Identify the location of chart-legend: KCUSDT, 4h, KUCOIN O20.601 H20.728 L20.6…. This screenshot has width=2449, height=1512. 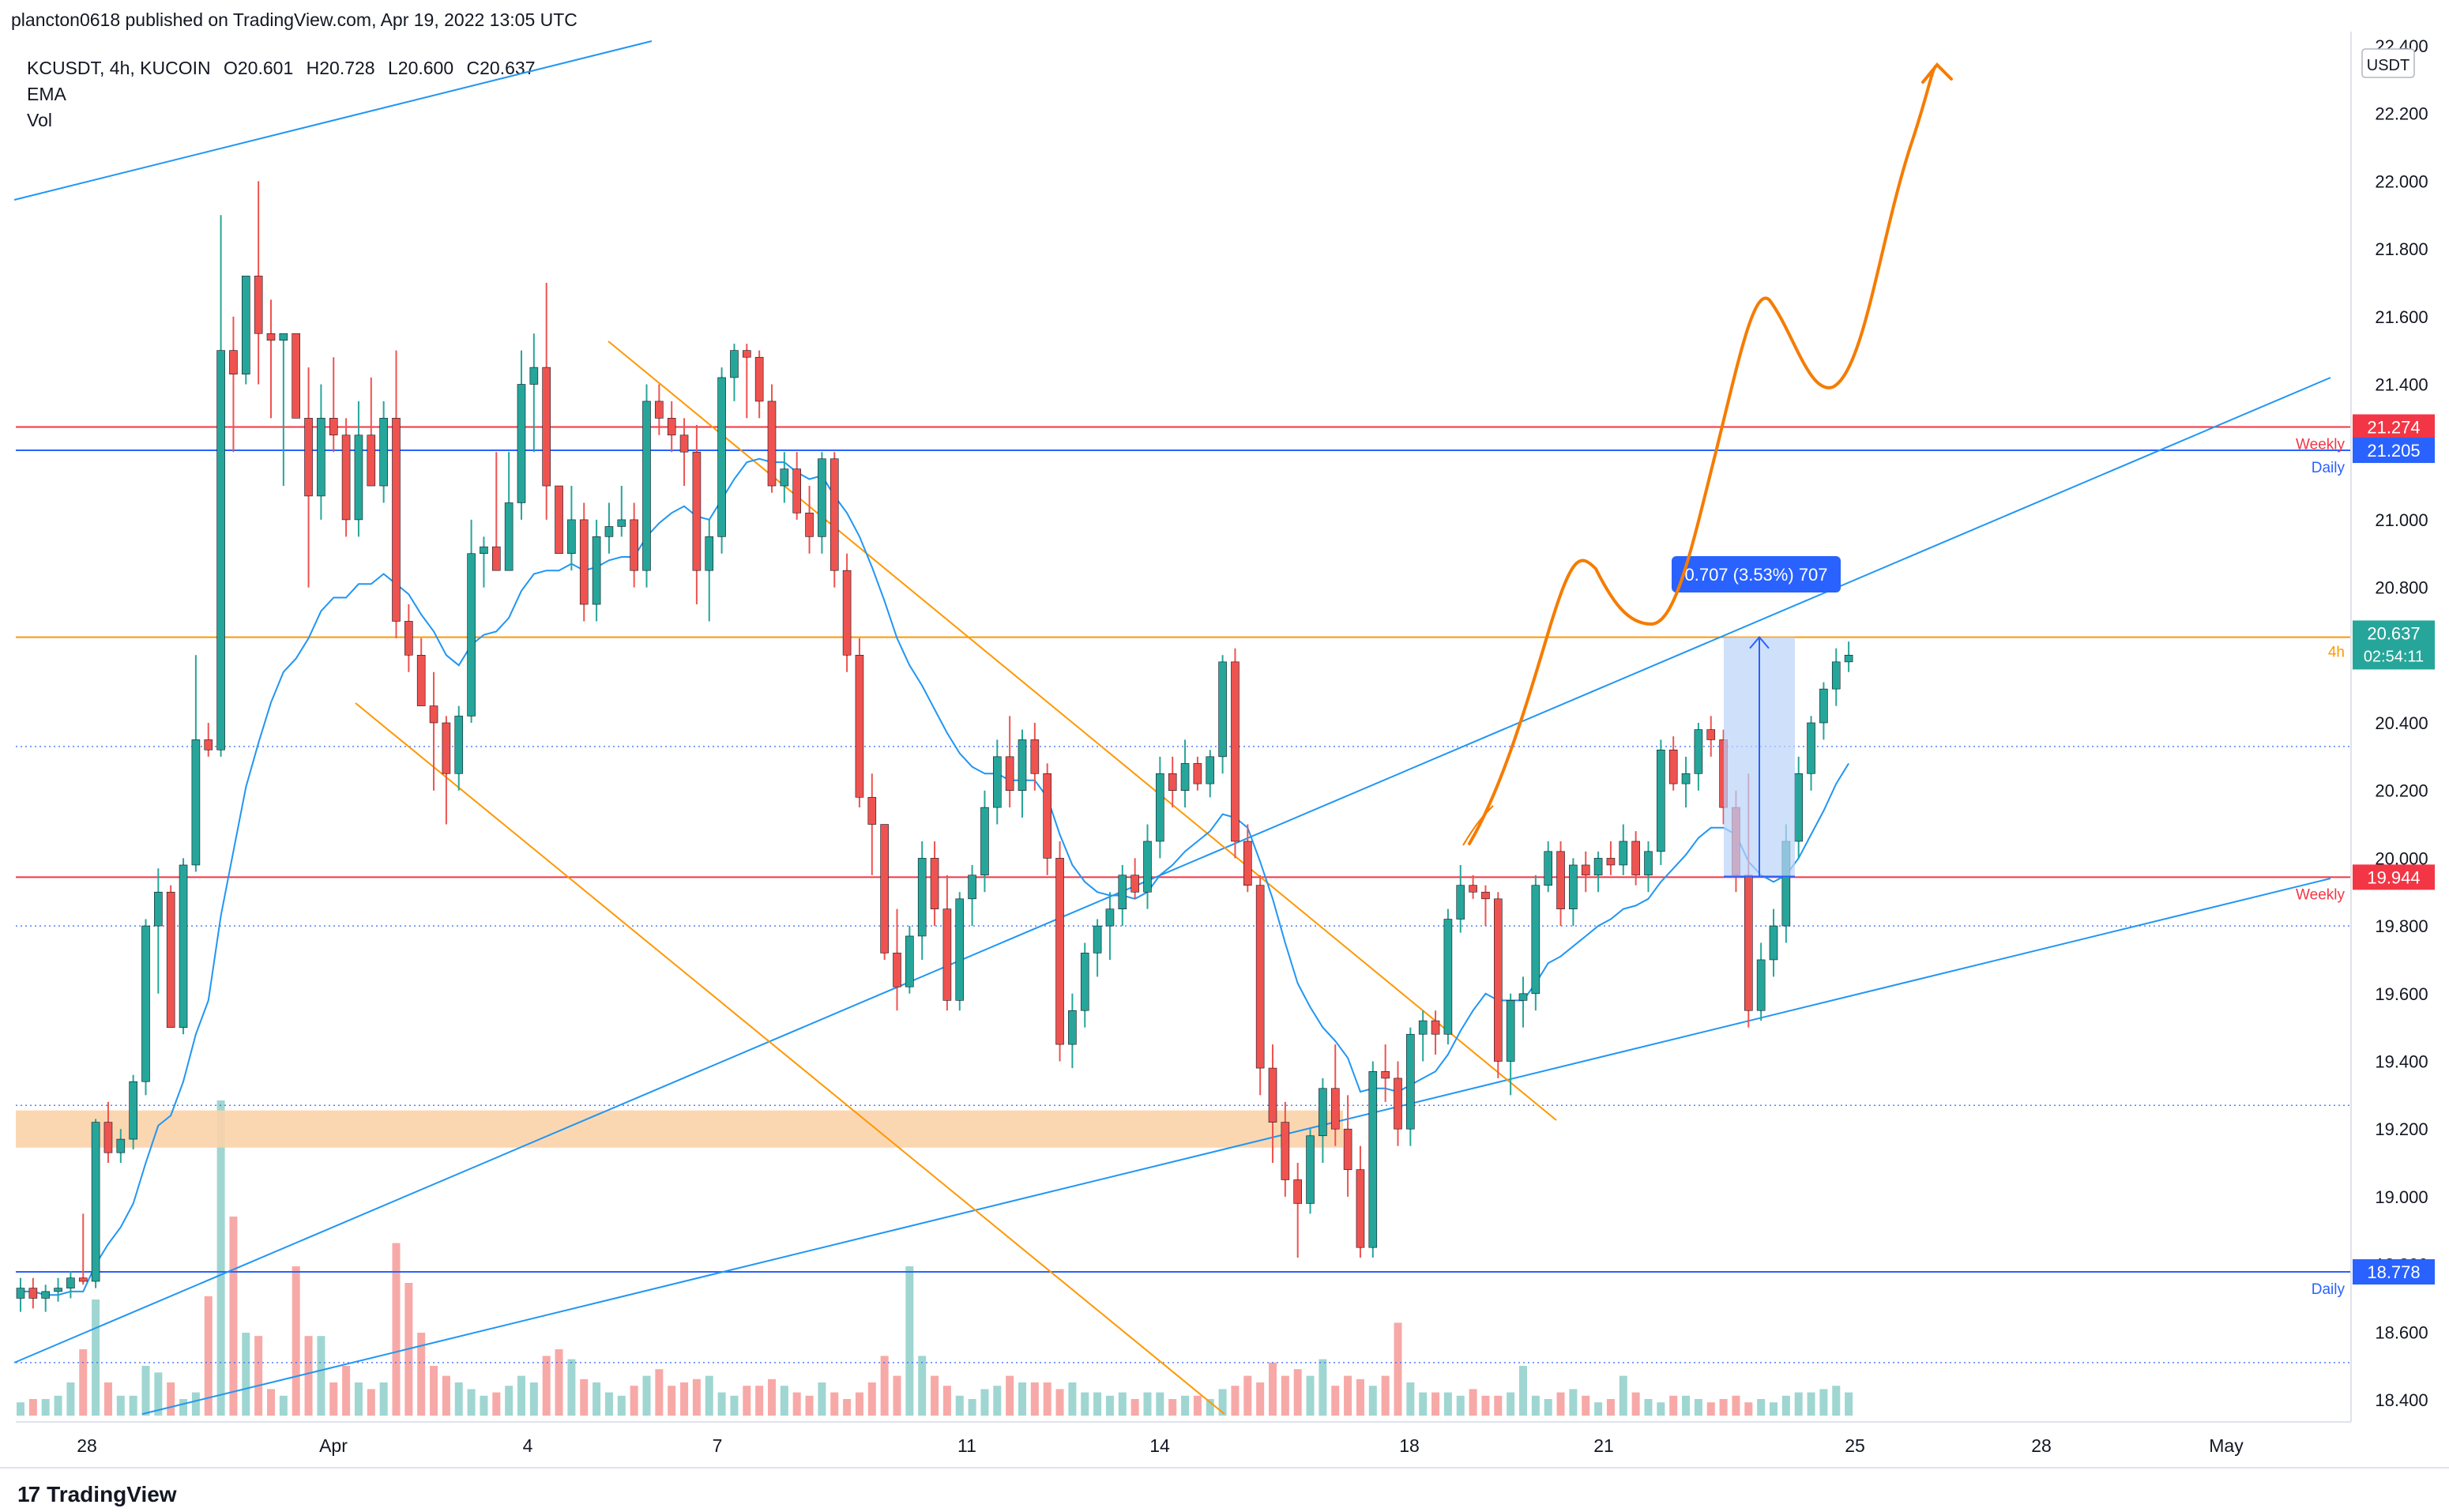
(286, 94).